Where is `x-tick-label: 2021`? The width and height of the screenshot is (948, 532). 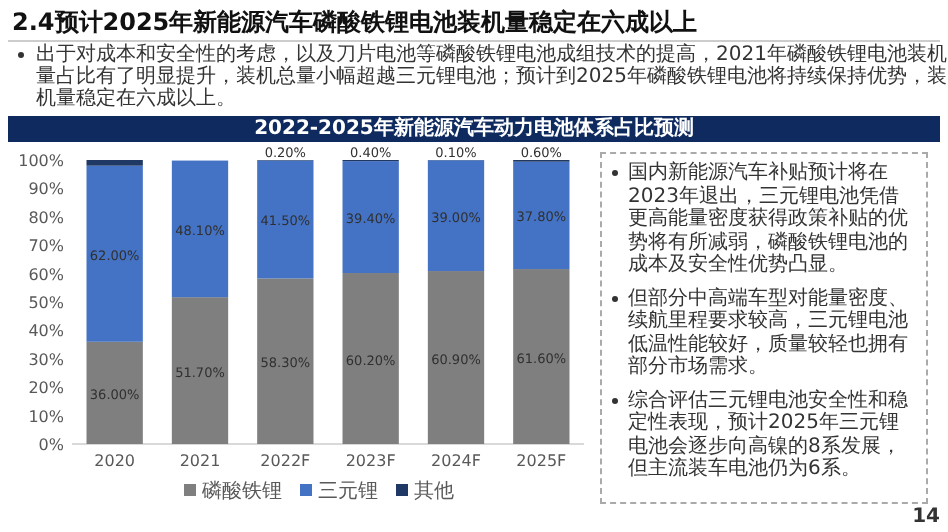 x-tick-label: 2021 is located at coordinates (200, 461).